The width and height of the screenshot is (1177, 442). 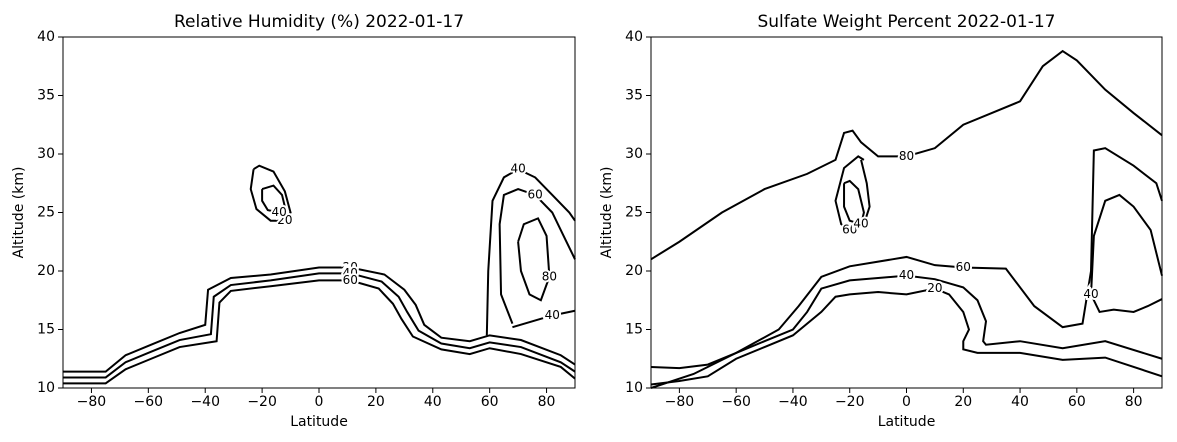 I want to click on chart-title: Relative Humidity (%) 2022-01-17, so click(x=319, y=22).